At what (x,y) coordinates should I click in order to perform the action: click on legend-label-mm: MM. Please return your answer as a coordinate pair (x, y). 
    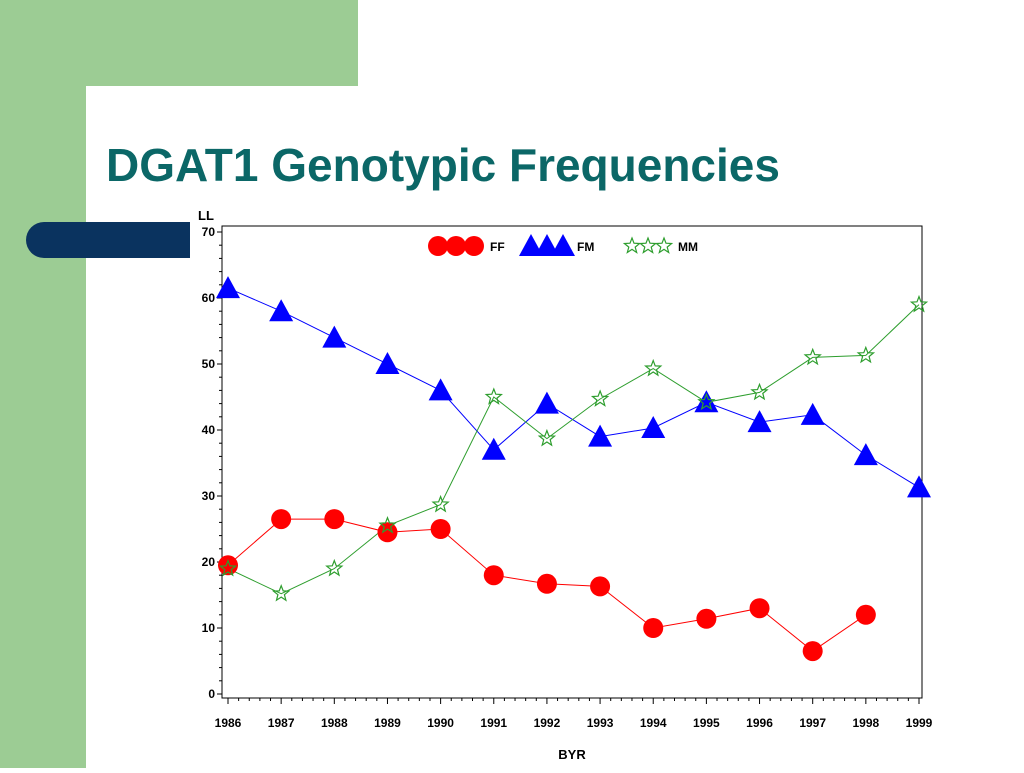
    Looking at the image, I should click on (688, 247).